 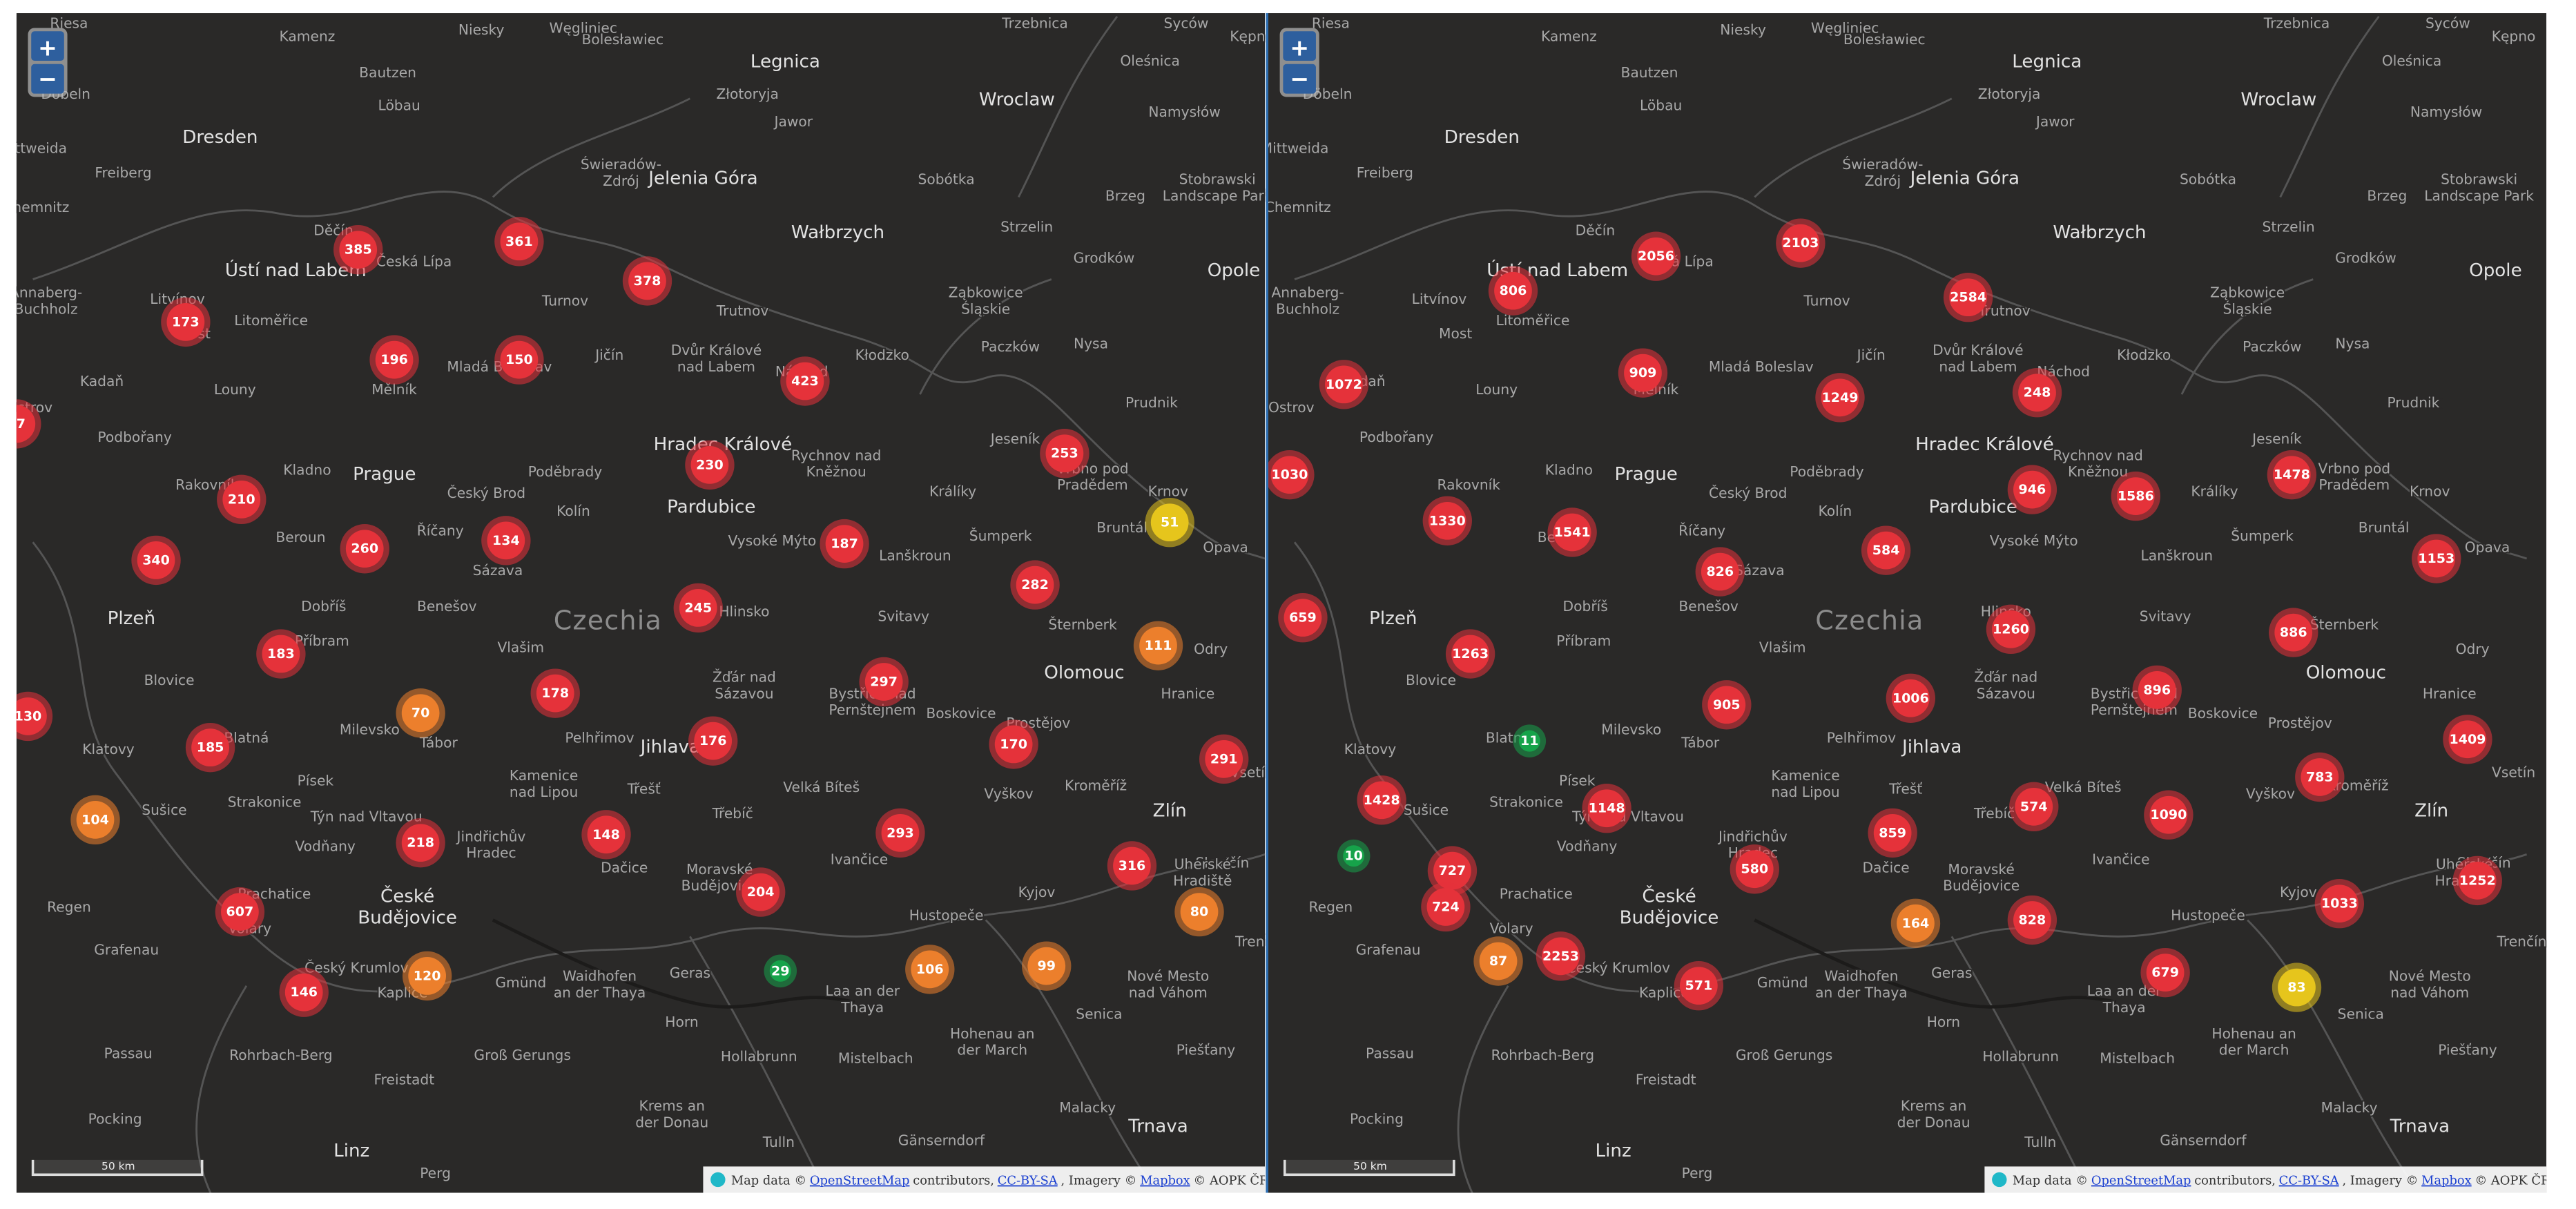 I want to click on cluster-count: 106, so click(x=930, y=969).